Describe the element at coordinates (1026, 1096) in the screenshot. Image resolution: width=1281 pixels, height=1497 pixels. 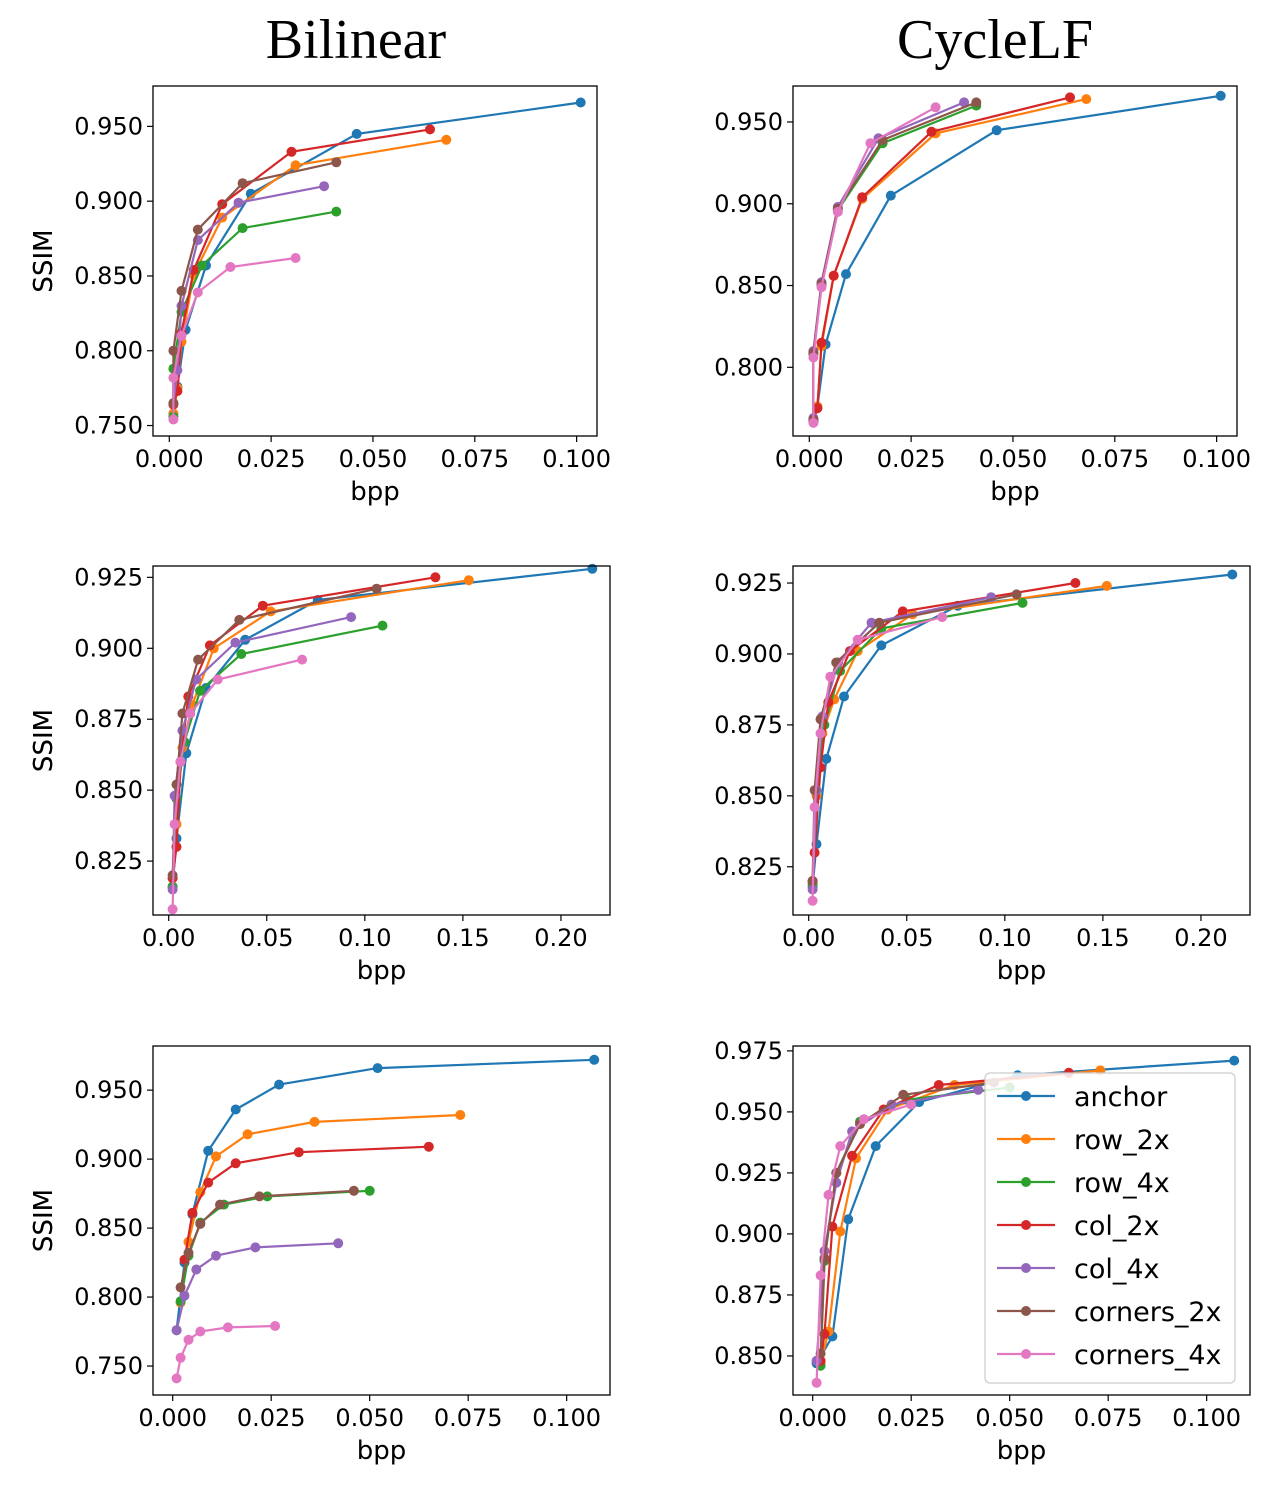
I see `legend-marker-anchor` at that location.